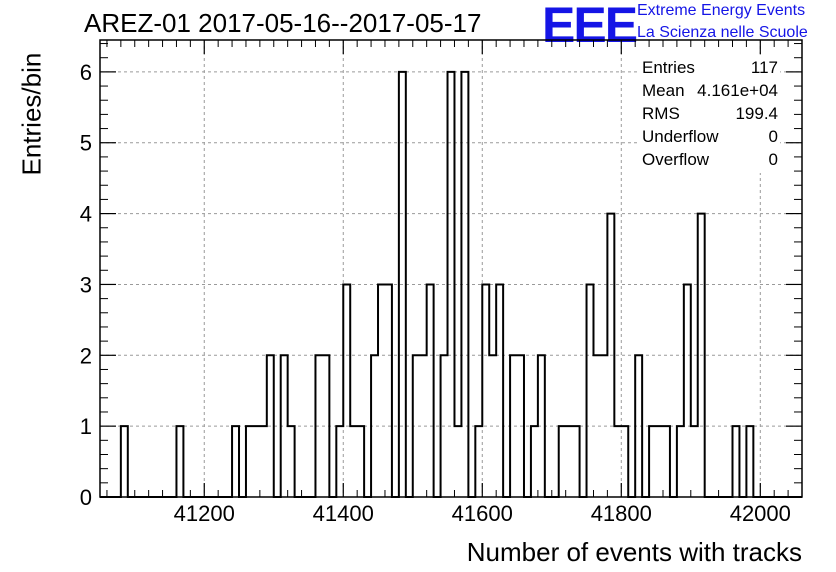  What do you see at coordinates (676, 159) in the screenshot?
I see `stat-overflow-label: Overflow` at bounding box center [676, 159].